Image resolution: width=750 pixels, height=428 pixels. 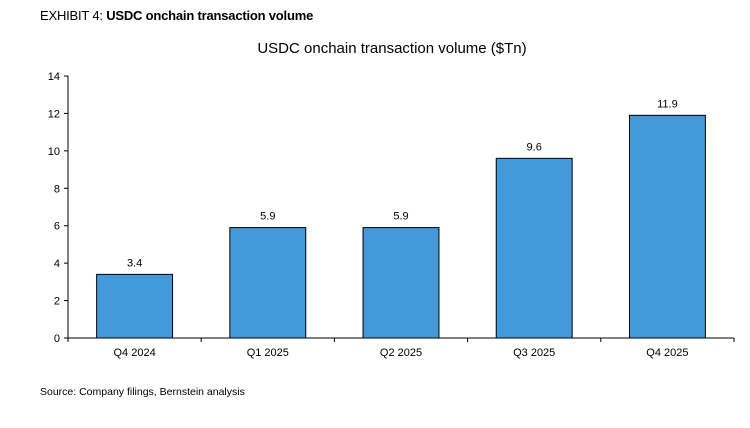 I want to click on y-axis: 0 2 4 6 8 10 12 14, so click(x=58, y=208).